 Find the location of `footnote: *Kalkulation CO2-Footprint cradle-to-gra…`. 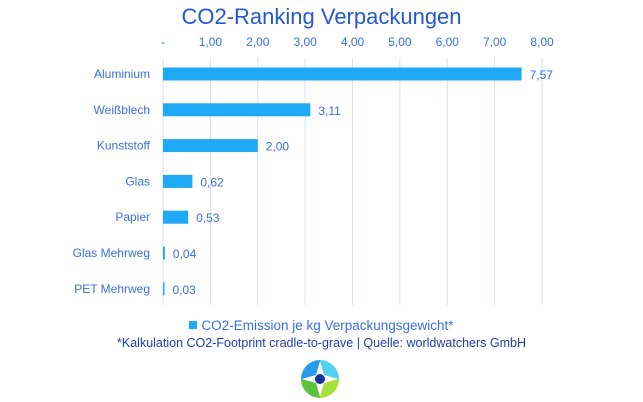

footnote: *Kalkulation CO2-Footprint cradle-to-gra… is located at coordinates (321, 343).